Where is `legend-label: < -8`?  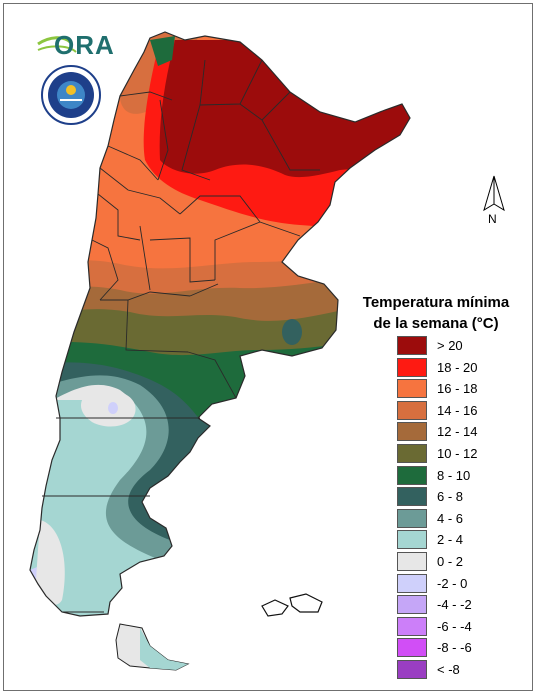
legend-label: < -8 is located at coordinates (448, 669).